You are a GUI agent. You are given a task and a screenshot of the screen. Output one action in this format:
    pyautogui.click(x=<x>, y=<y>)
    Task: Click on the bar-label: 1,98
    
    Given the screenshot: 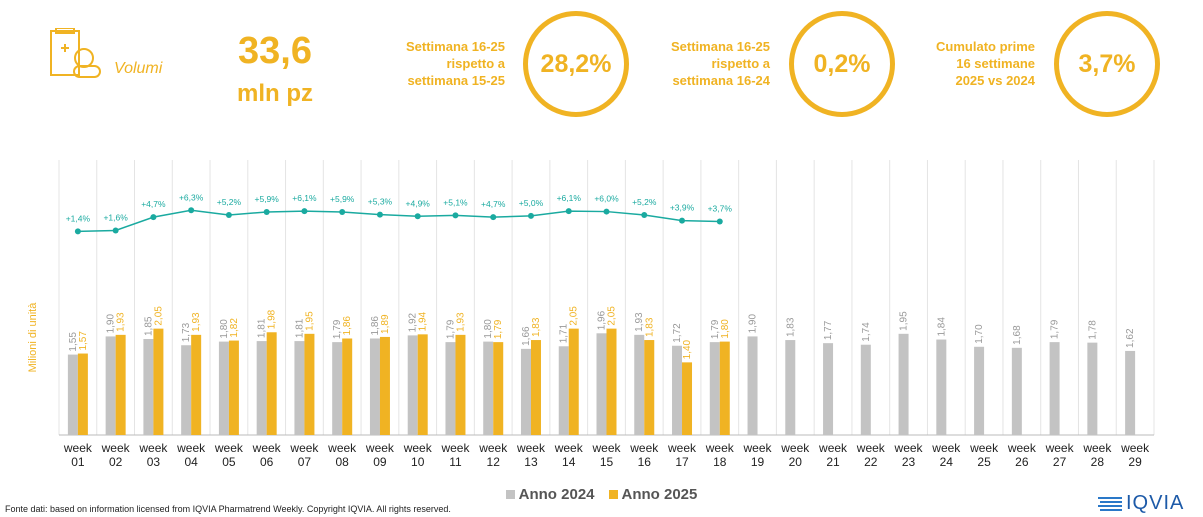 What is the action you would take?
    pyautogui.click(x=272, y=319)
    